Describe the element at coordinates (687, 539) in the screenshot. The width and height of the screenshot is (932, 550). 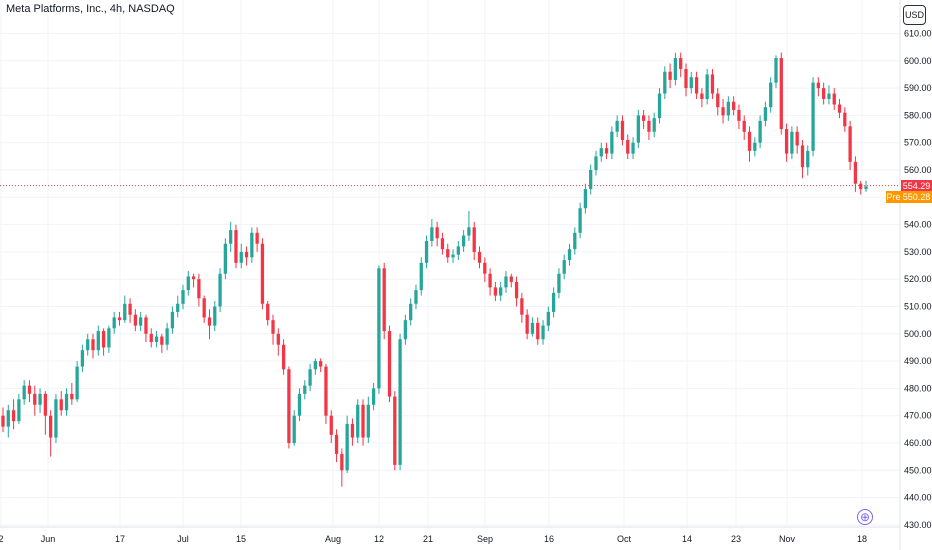
I see `time-tick-label: 14` at that location.